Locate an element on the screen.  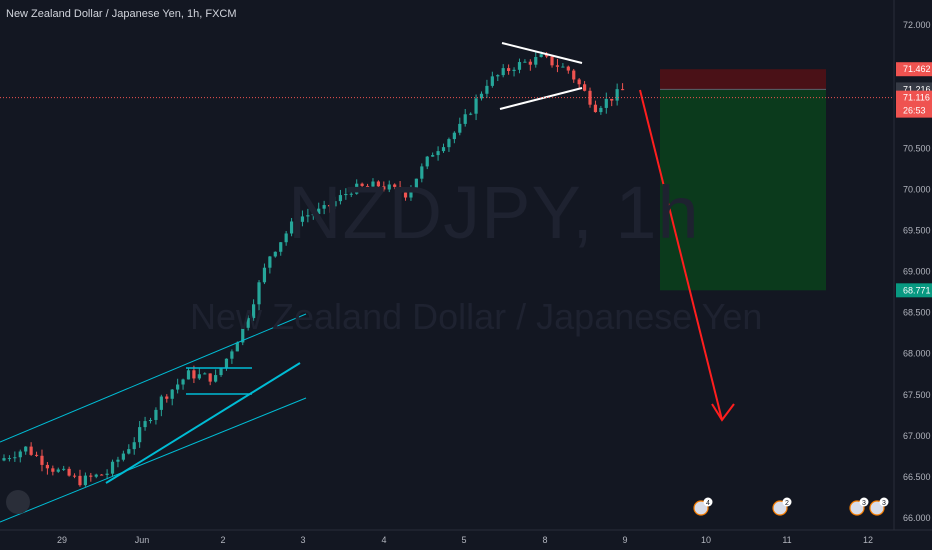
channel-lower is located at coordinates (153, 460).